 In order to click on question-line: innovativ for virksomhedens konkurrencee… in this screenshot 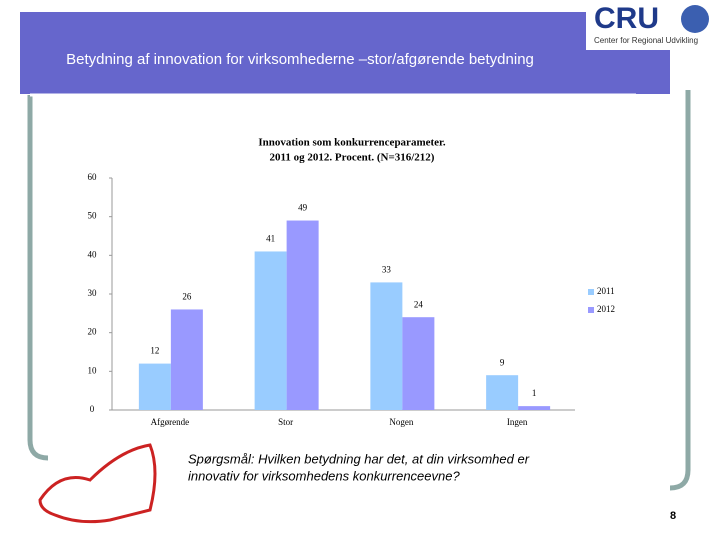, I will do `click(324, 475)`.